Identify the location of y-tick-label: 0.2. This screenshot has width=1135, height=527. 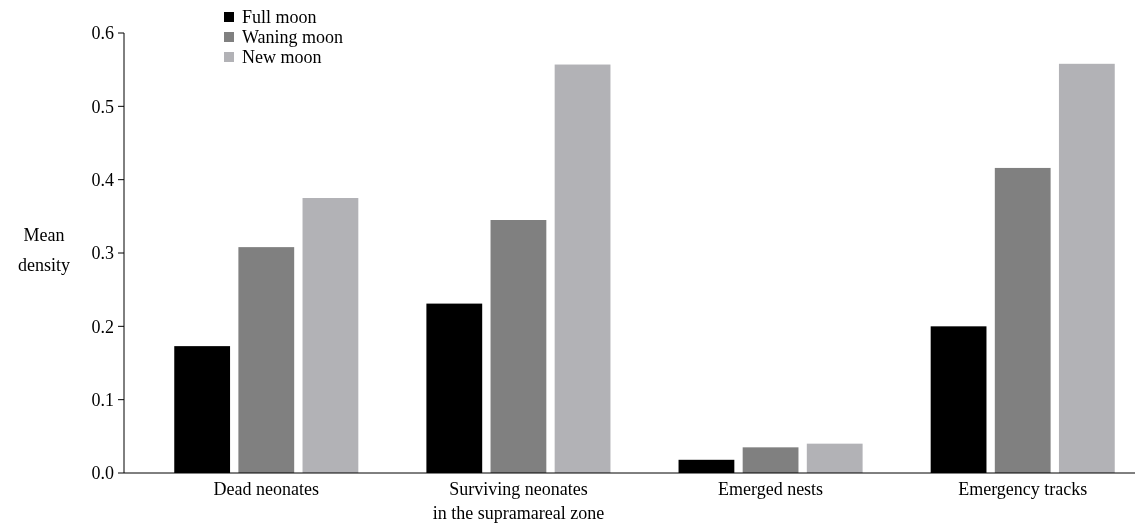
(102, 326).